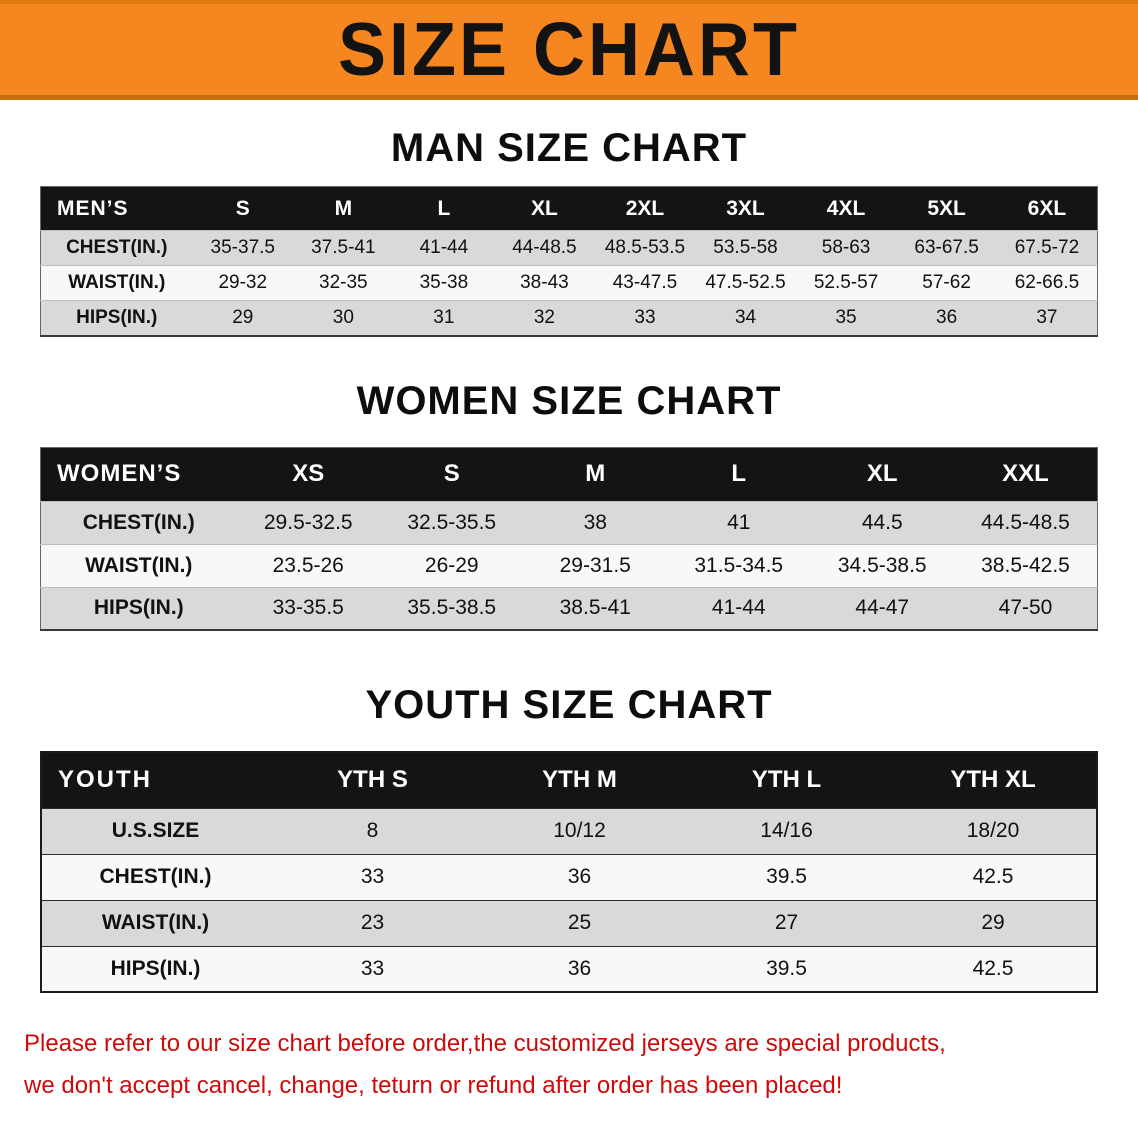 Image resolution: width=1138 pixels, height=1132 pixels. What do you see at coordinates (343, 248) in the screenshot?
I see `size-cell: 37.5-41` at bounding box center [343, 248].